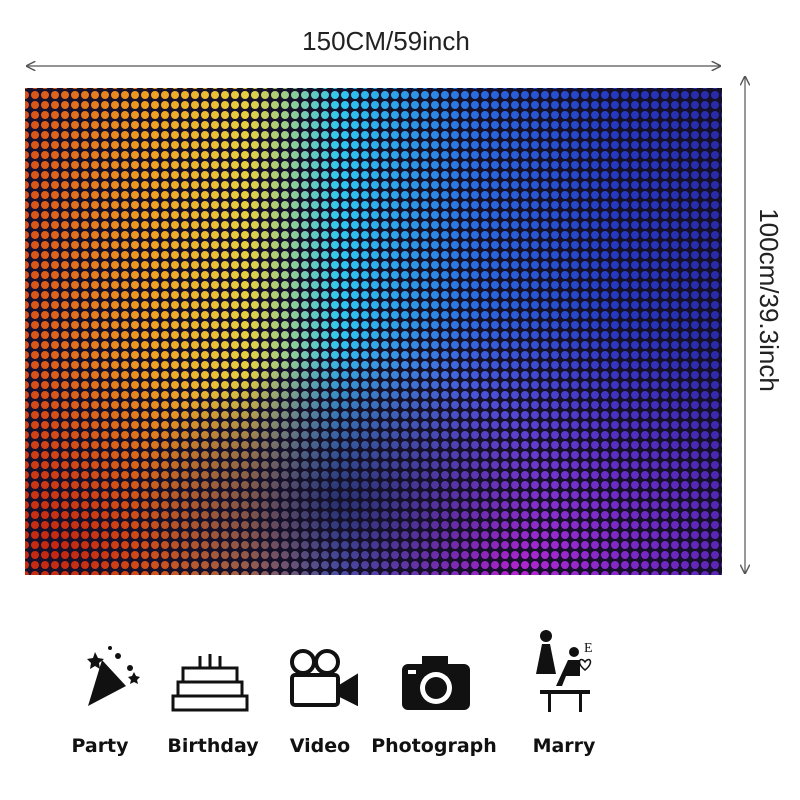  I want to click on party-icon, so click(113, 676).